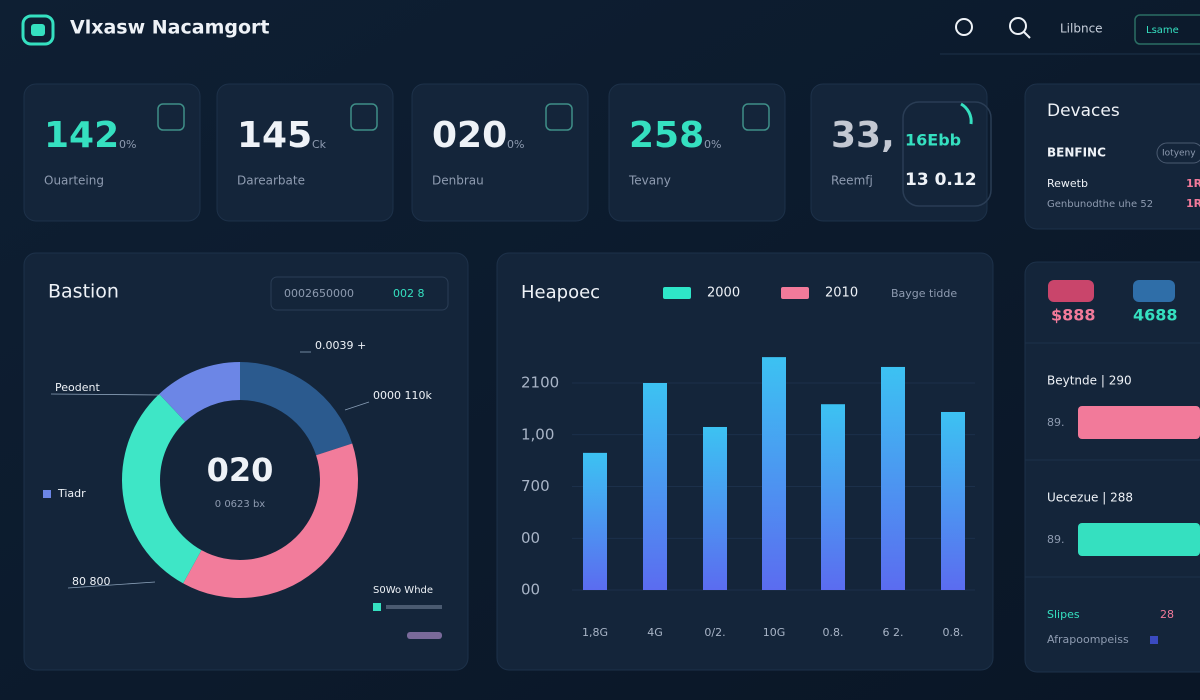  What do you see at coordinates (537, 434) in the screenshot?
I see `y-tick-label: 1,00` at bounding box center [537, 434].